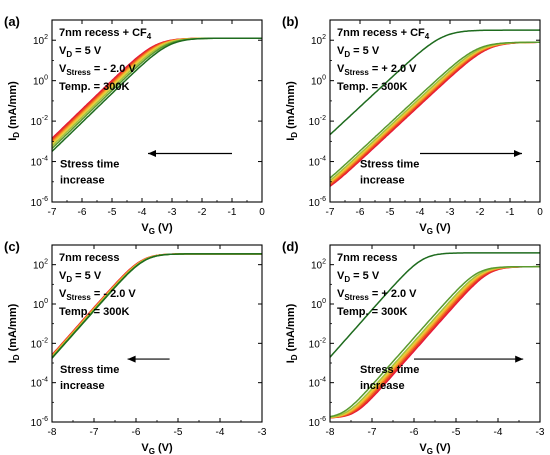 The width and height of the screenshot is (550, 455). Describe the element at coordinates (290, 21) in the screenshot. I see `panel-label: (b)` at that location.